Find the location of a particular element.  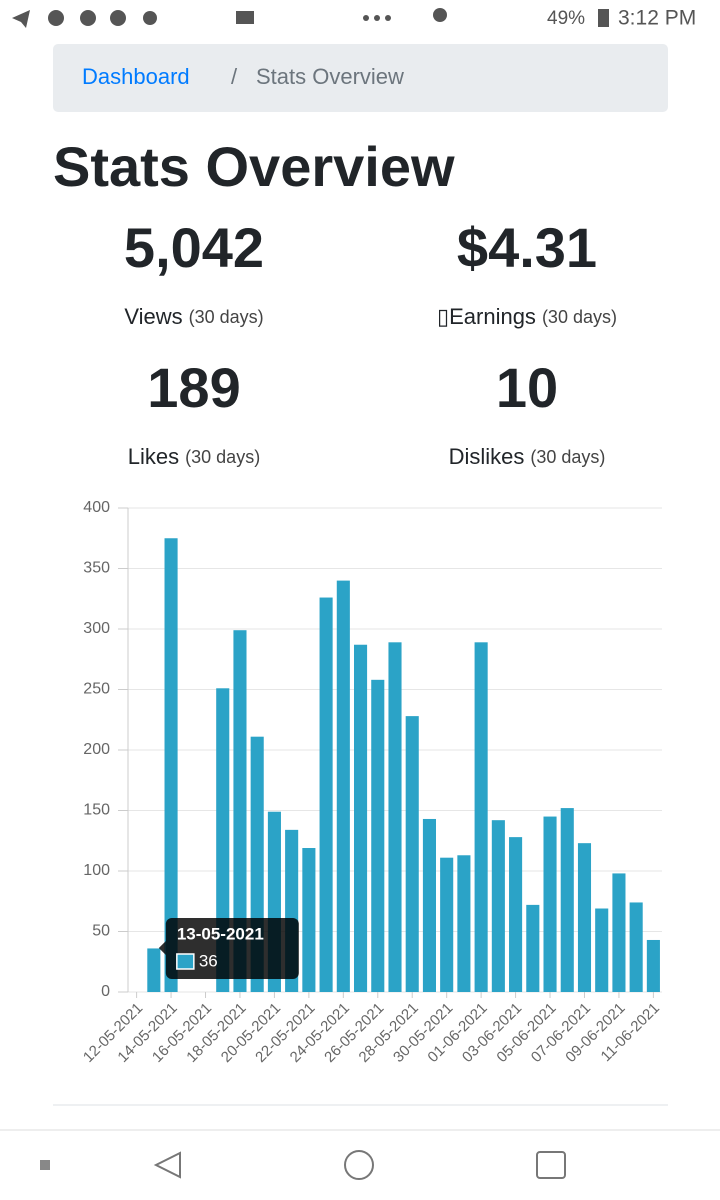

status-bar is located at coordinates (360, 18).